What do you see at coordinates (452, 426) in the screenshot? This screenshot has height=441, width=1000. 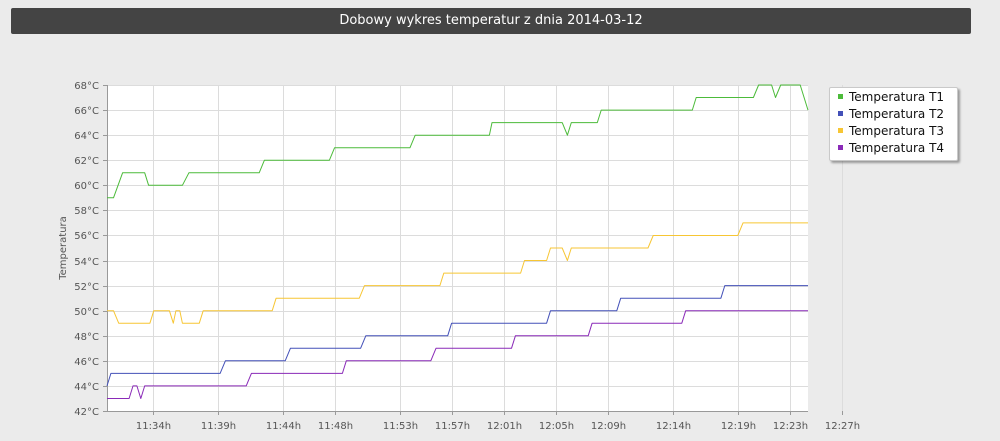 I see `x-tick-label: 11:57h` at bounding box center [452, 426].